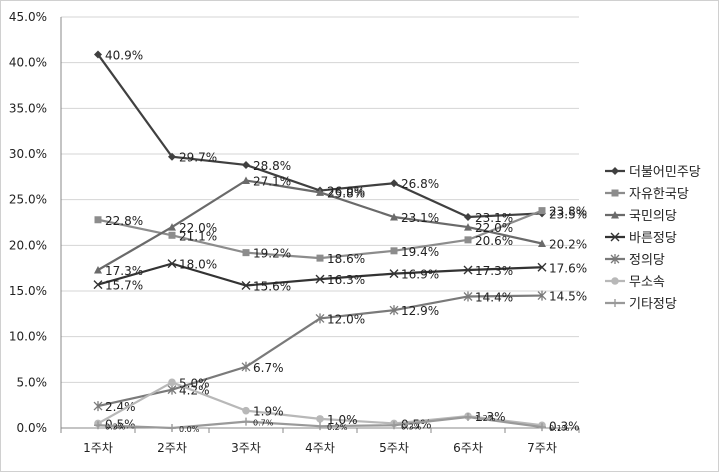  I want to click on data-label: 19.2%, so click(272, 254).